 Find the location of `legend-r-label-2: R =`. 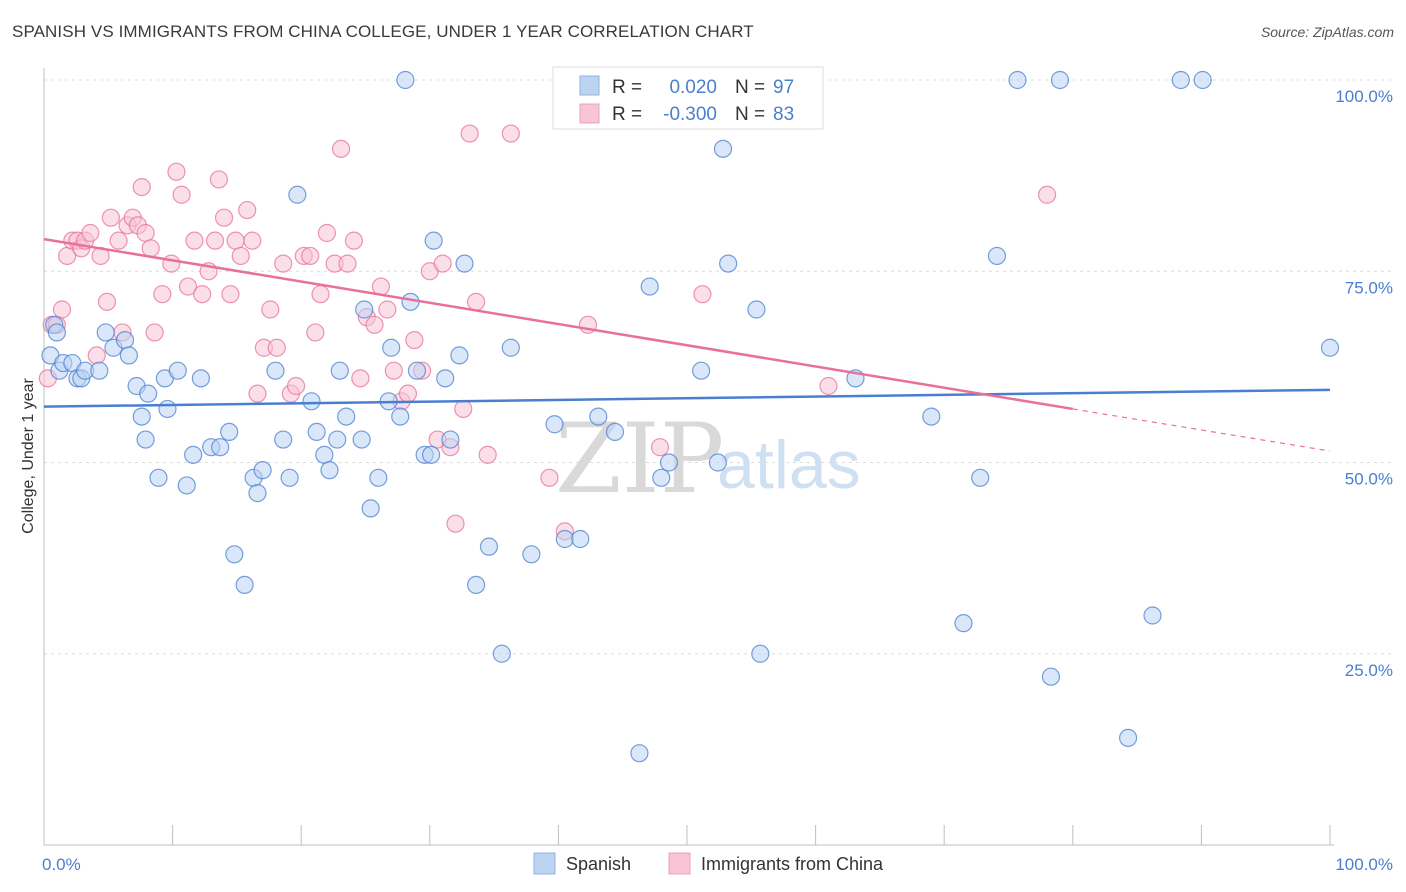

legend-r-label-2: R = is located at coordinates (627, 114).